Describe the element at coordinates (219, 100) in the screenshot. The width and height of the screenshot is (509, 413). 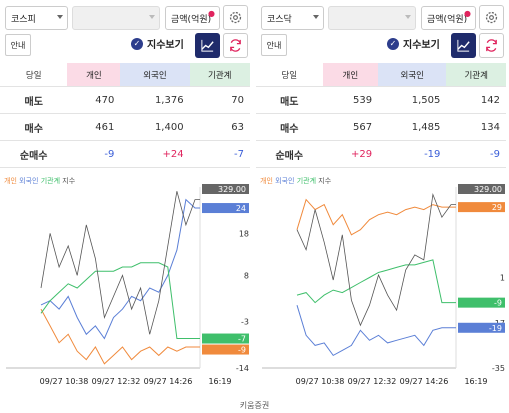
I see `cell-value: 70` at that location.